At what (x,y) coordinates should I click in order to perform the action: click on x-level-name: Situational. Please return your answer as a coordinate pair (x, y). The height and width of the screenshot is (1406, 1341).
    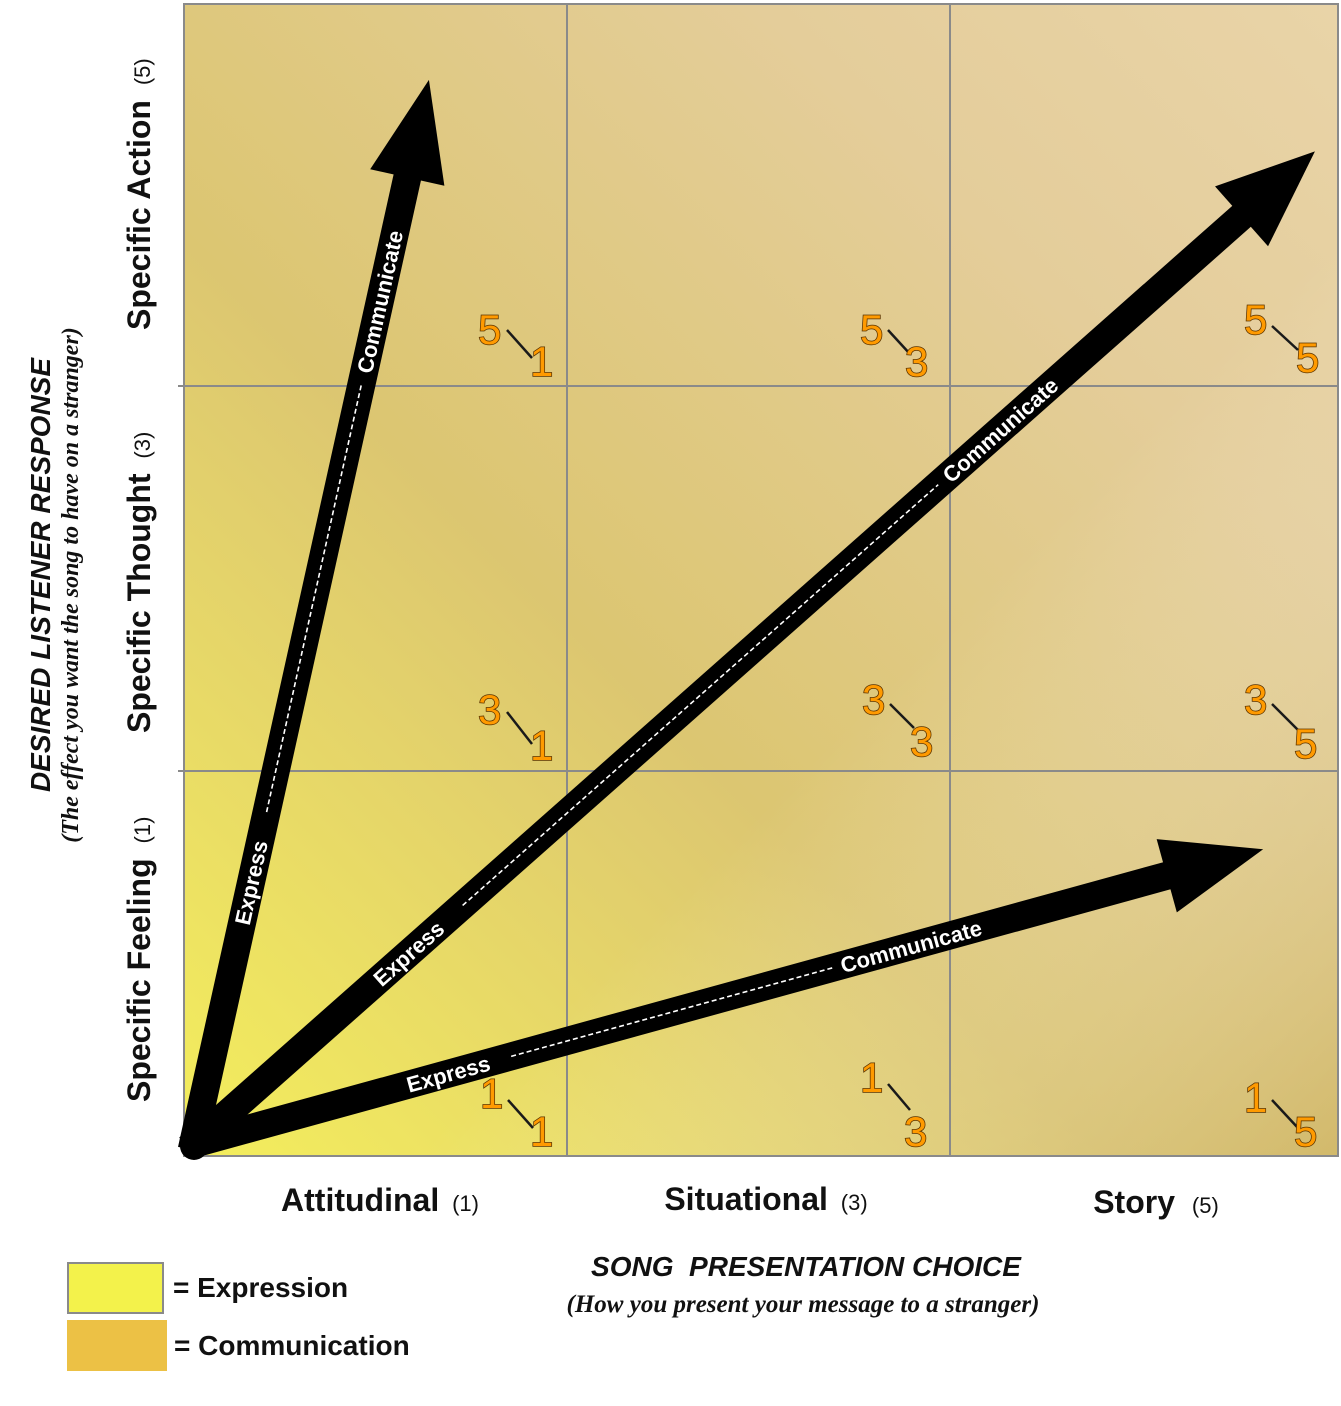
    Looking at the image, I should click on (746, 1199).